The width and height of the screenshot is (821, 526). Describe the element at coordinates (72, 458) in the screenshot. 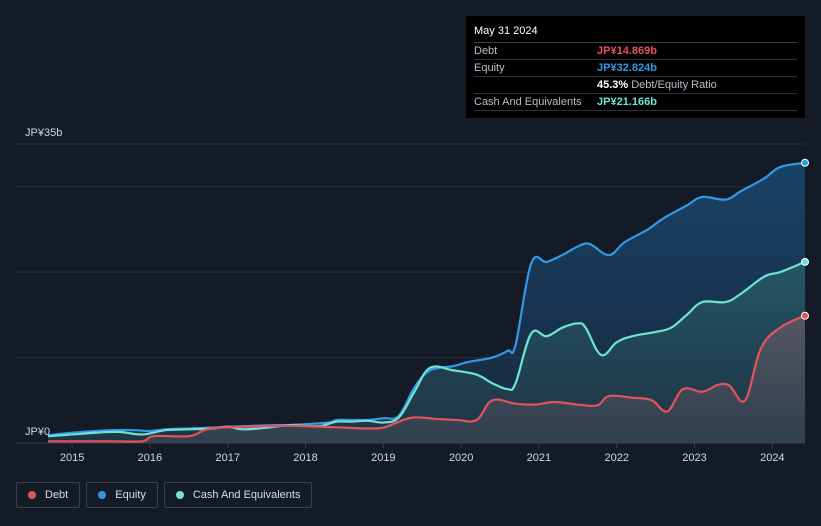

I see `x-tick-label: 2015` at that location.